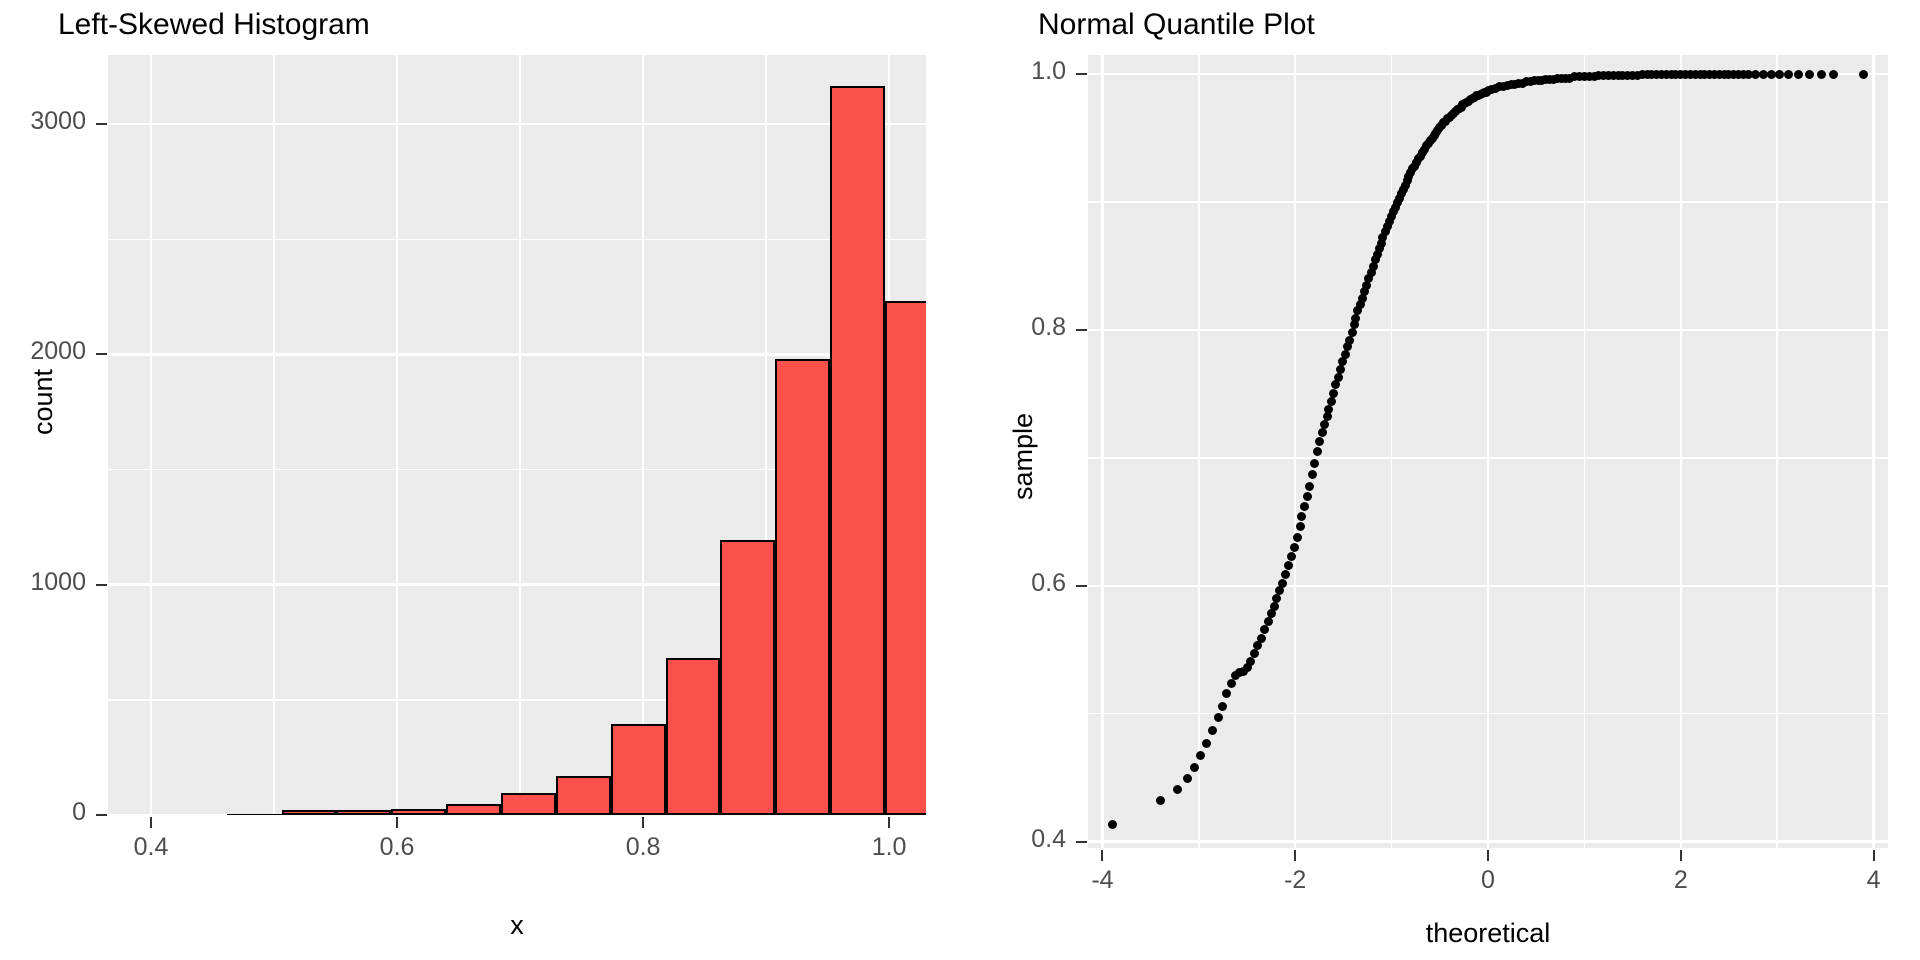 The image size is (1920, 960). What do you see at coordinates (58, 581) in the screenshot?
I see `y-axis-tick-label: 1000` at bounding box center [58, 581].